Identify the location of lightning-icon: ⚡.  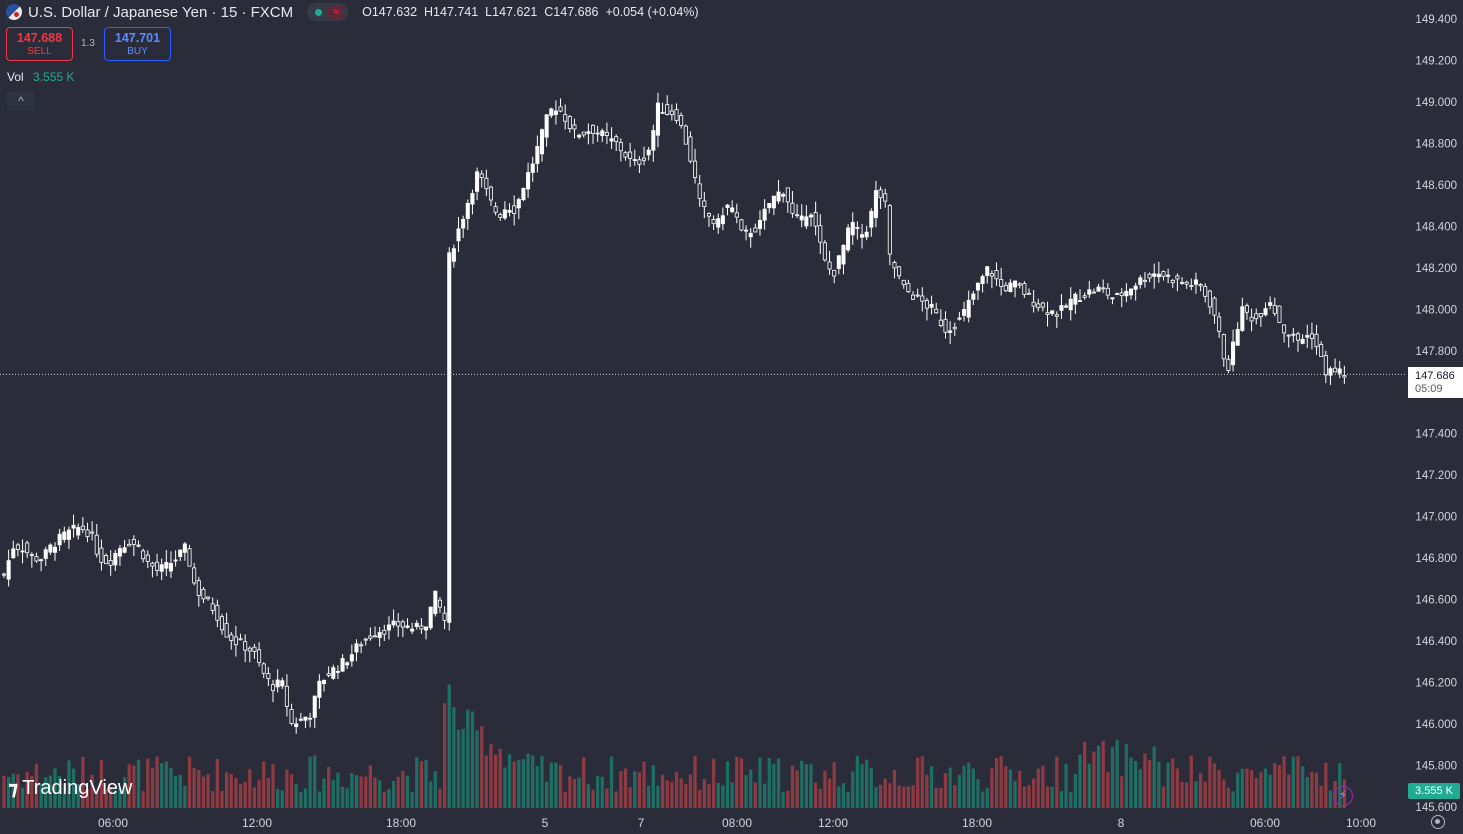
(1343, 796).